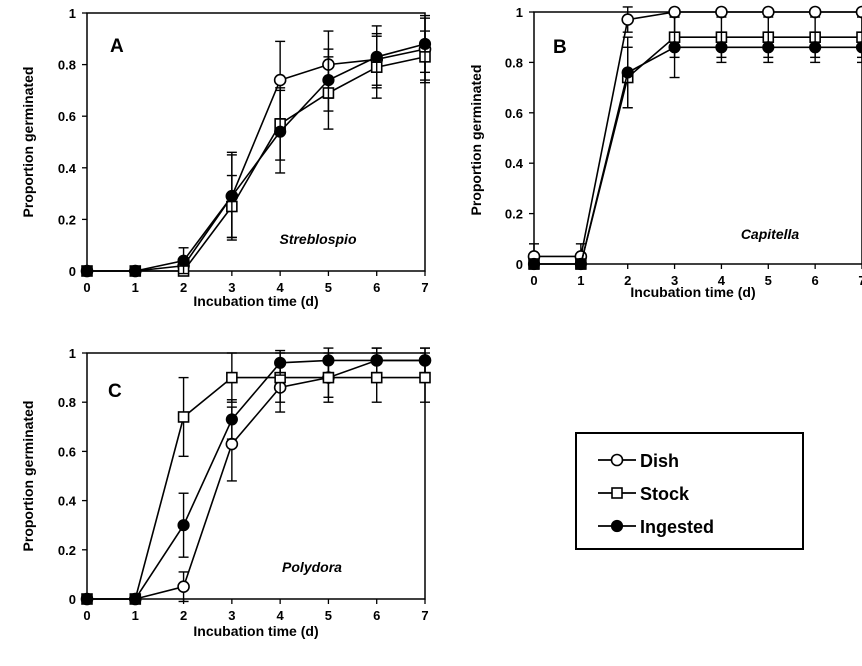  What do you see at coordinates (72, 599) in the screenshot?
I see `y-tick-label: 0` at bounding box center [72, 599].